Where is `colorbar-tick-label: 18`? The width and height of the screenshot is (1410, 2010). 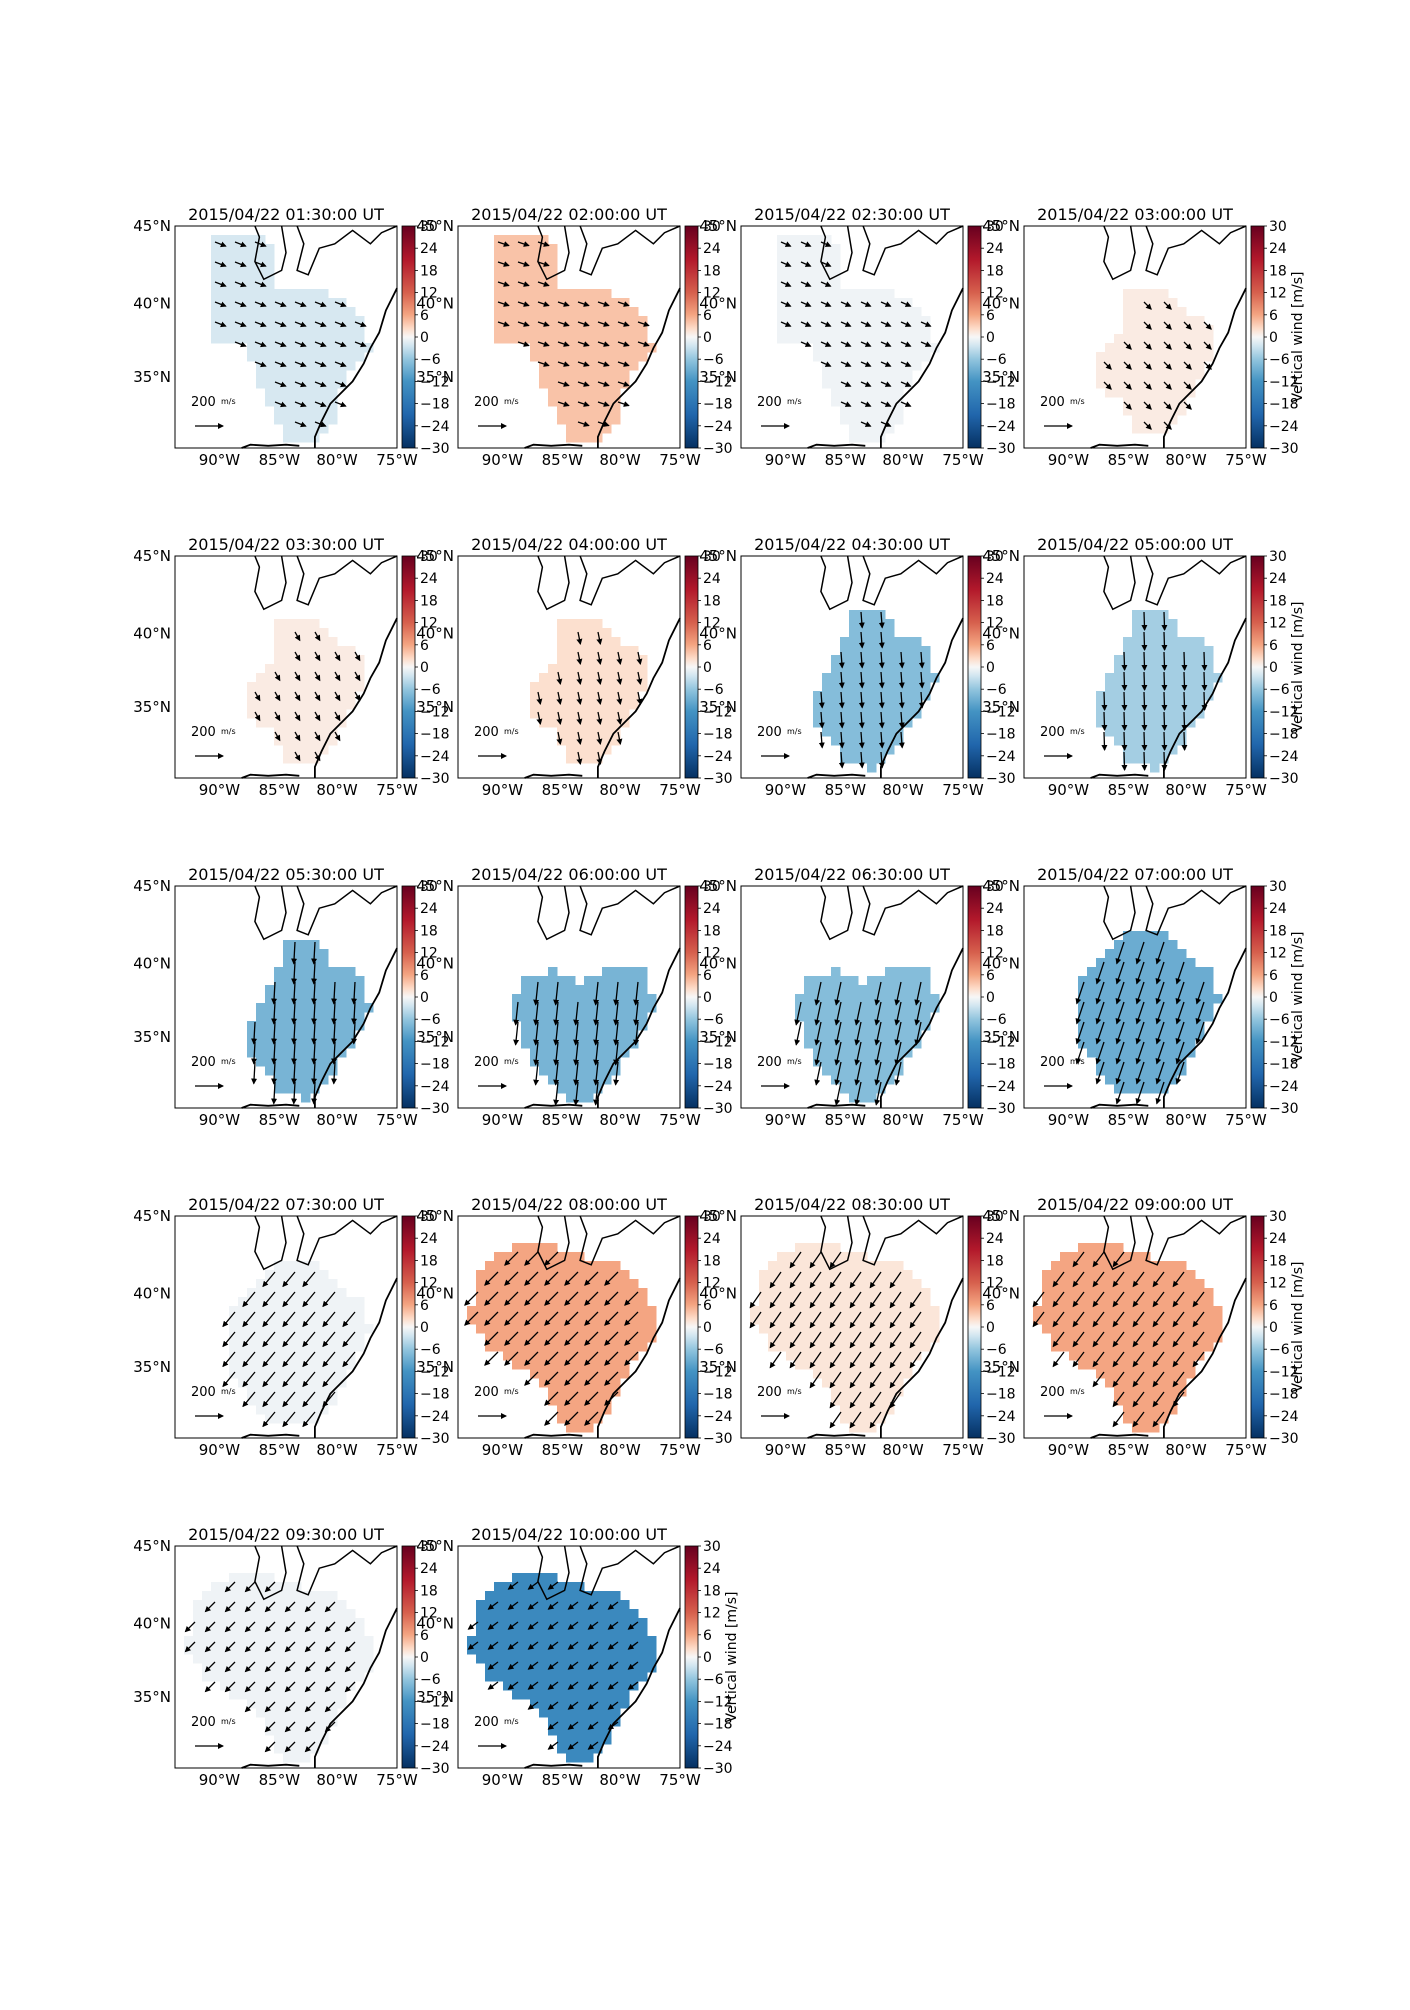
colorbar-tick-label: 18 is located at coordinates (429, 1591).